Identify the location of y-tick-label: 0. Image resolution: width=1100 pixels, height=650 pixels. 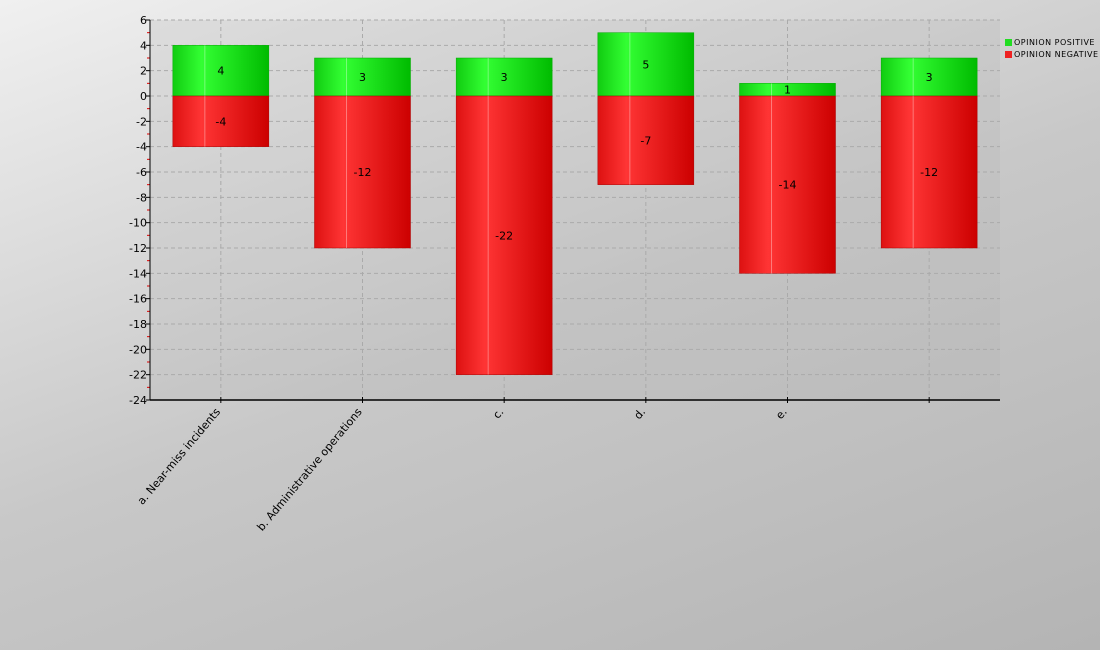
(143, 96).